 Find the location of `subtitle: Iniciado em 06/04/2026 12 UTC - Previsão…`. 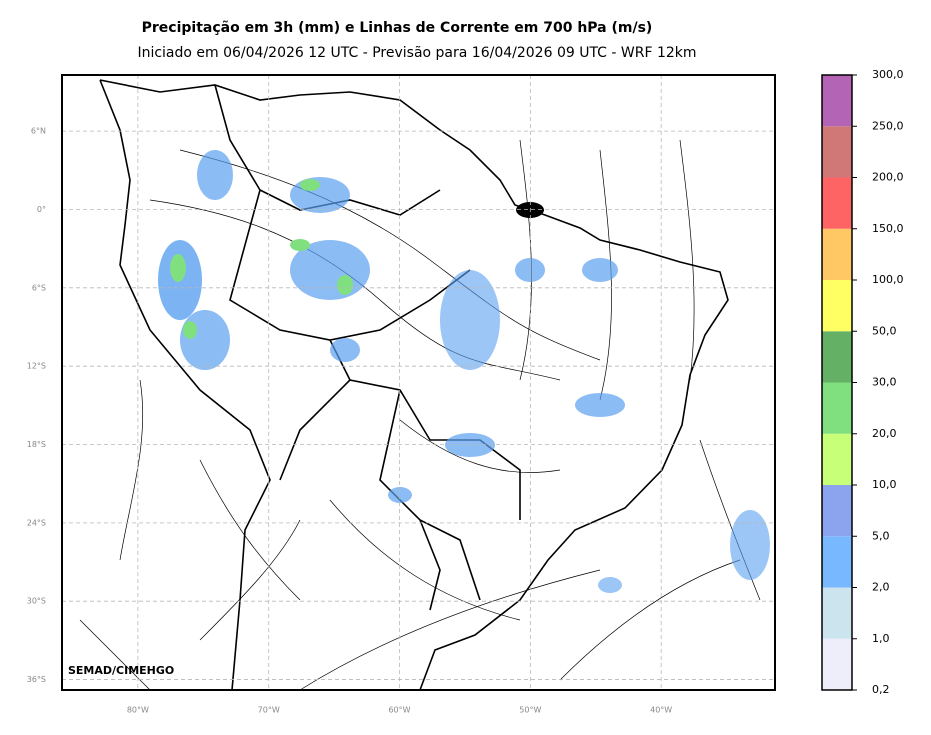

subtitle: Iniciado em 06/04/2026 12 UTC - Previsão… is located at coordinates (416, 53).